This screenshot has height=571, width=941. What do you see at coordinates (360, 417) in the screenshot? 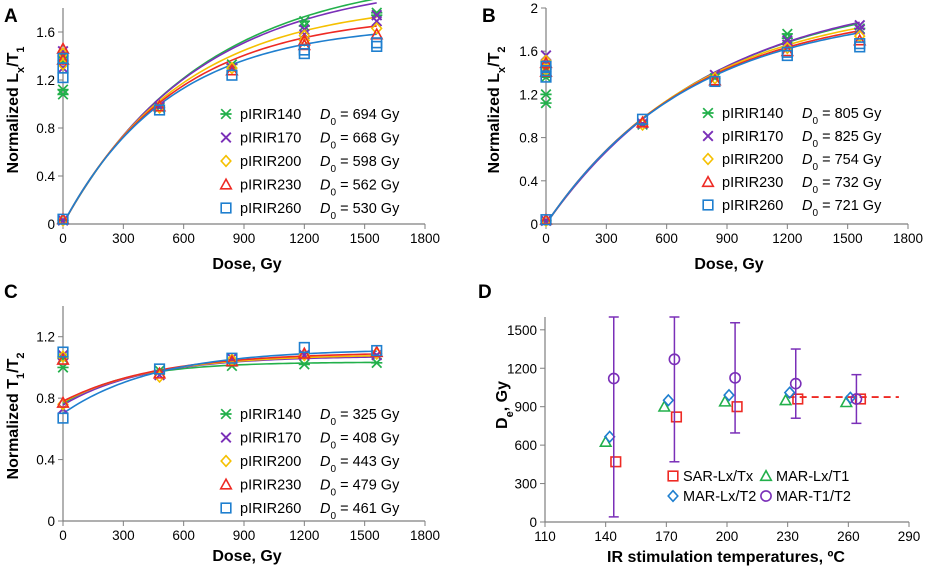
I see `legend-d0-pirir140: D0 = 325 Gy` at bounding box center [360, 417].